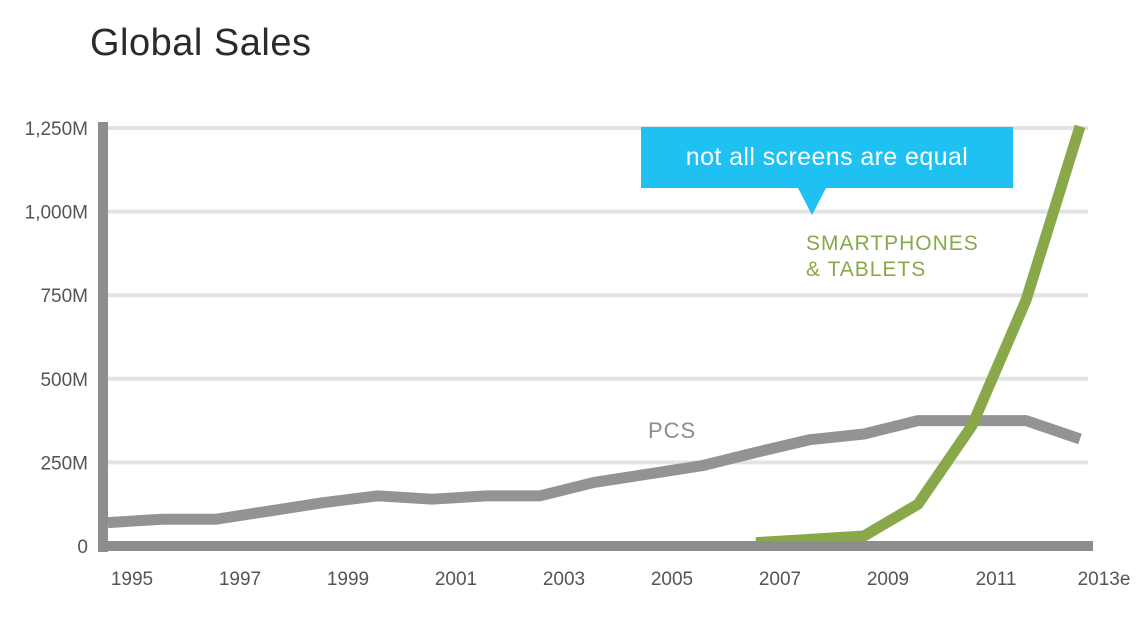 The height and width of the screenshot is (620, 1143). Describe the element at coordinates (892, 243) in the screenshot. I see `series-label-smartphones-line1: SMARTPHONES` at that location.